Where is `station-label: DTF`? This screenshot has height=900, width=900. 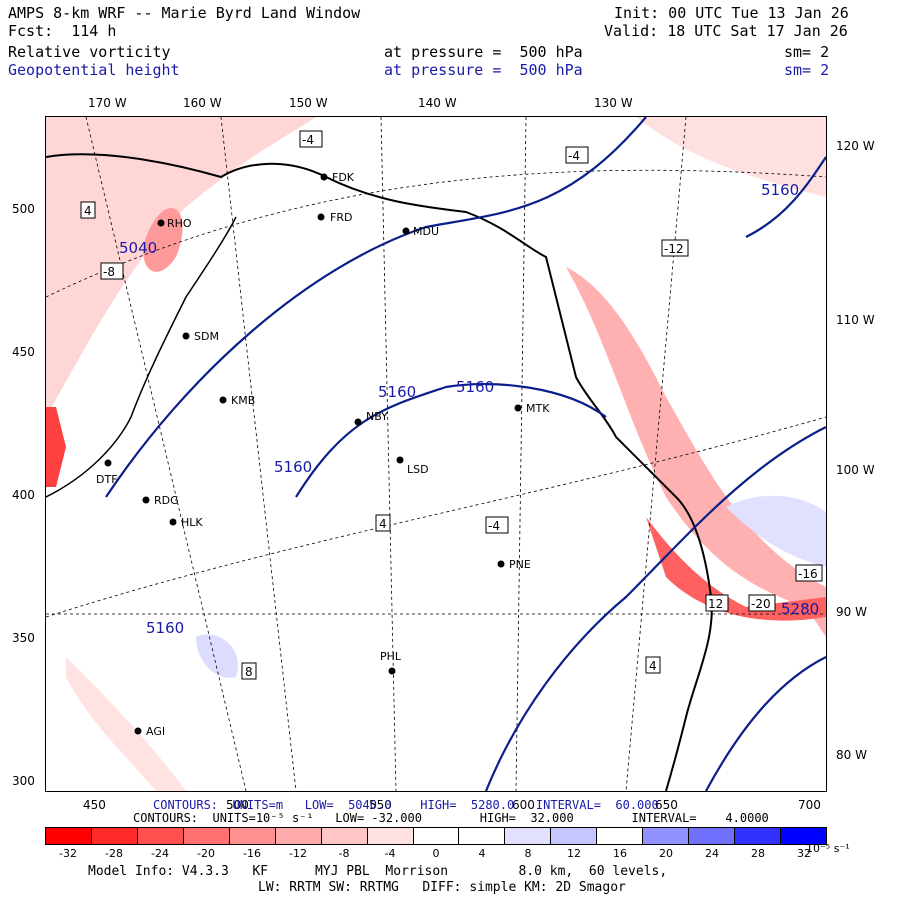
station-label: DTF is located at coordinates (107, 479).